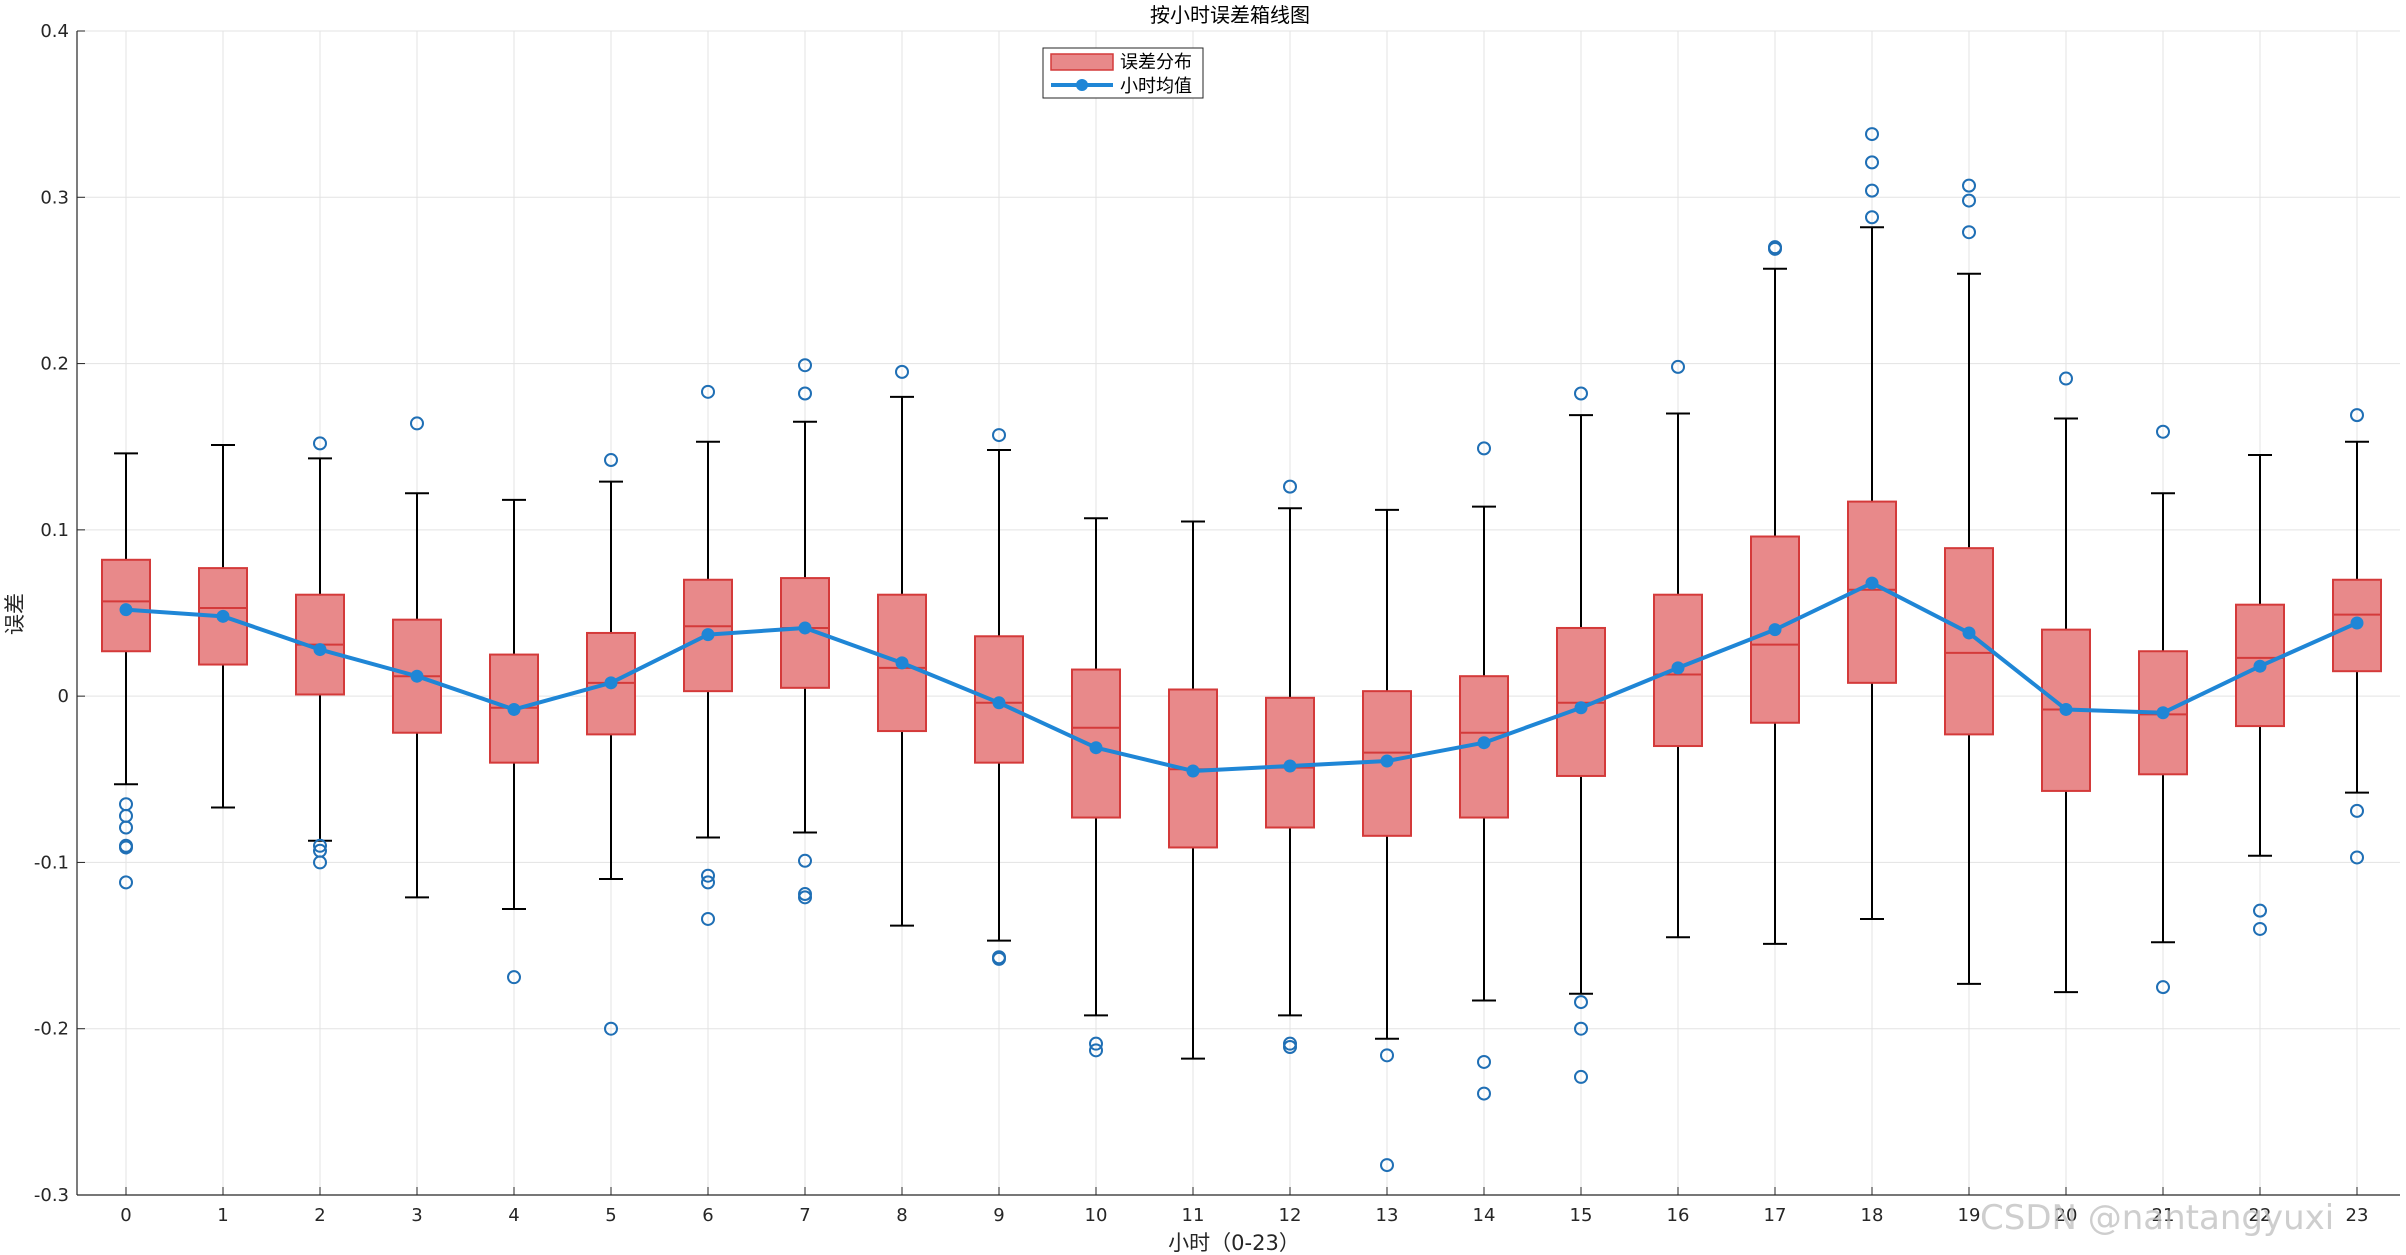 The height and width of the screenshot is (1255, 2406). Describe the element at coordinates (1290, 1215) in the screenshot. I see `x-tick-label: 12` at that location.